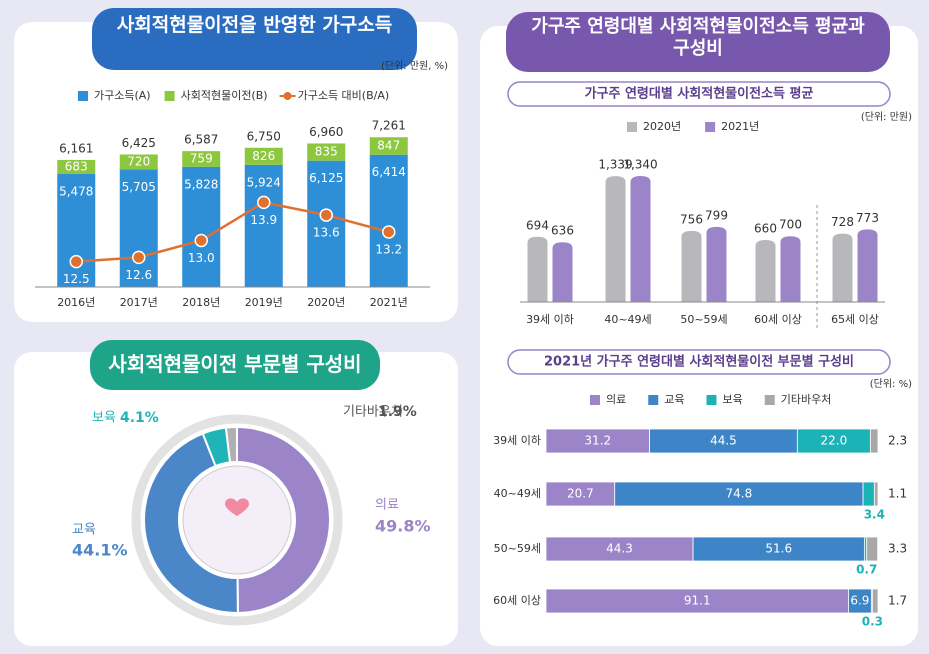 Image resolution: width=929 pixels, height=654 pixels. I want to click on x-tick-label: 2018년, so click(201, 302).